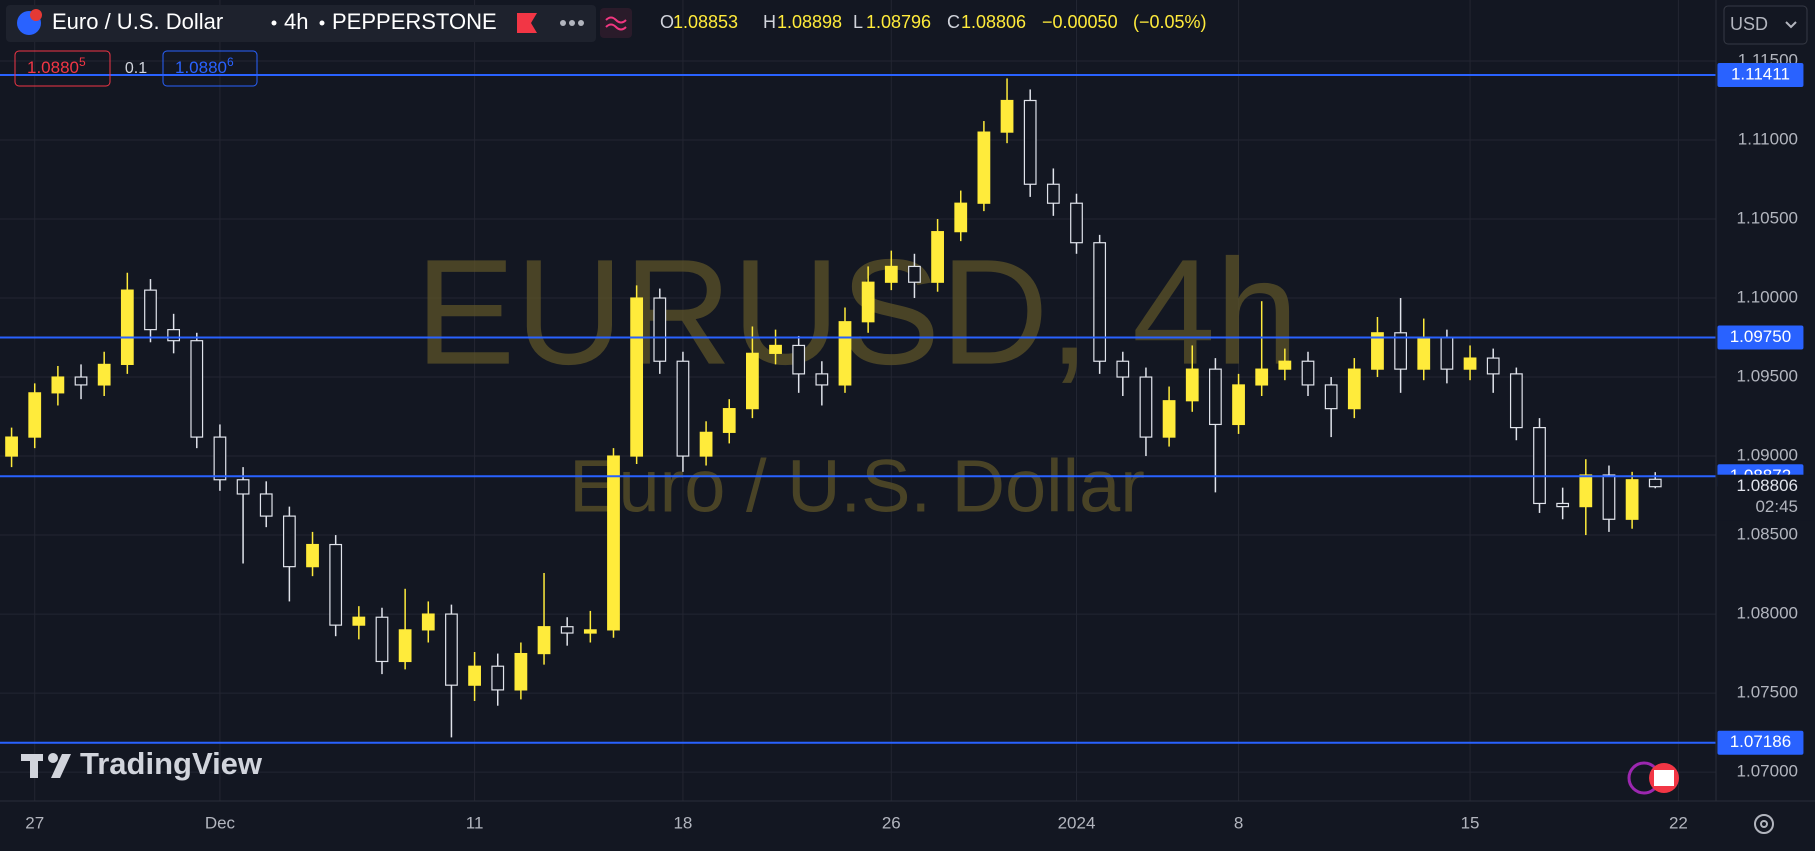  What do you see at coordinates (1765, 497) in the screenshot?
I see `last-price-box` at bounding box center [1765, 497].